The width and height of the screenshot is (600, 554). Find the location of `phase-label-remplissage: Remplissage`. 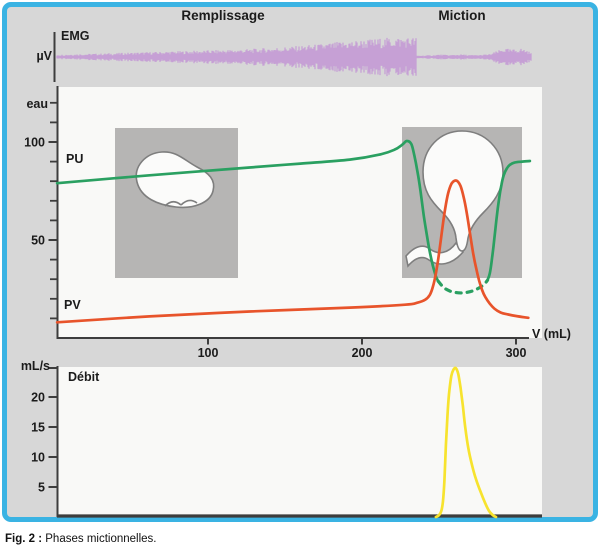

phase-label-remplissage: Remplissage is located at coordinates (223, 15).